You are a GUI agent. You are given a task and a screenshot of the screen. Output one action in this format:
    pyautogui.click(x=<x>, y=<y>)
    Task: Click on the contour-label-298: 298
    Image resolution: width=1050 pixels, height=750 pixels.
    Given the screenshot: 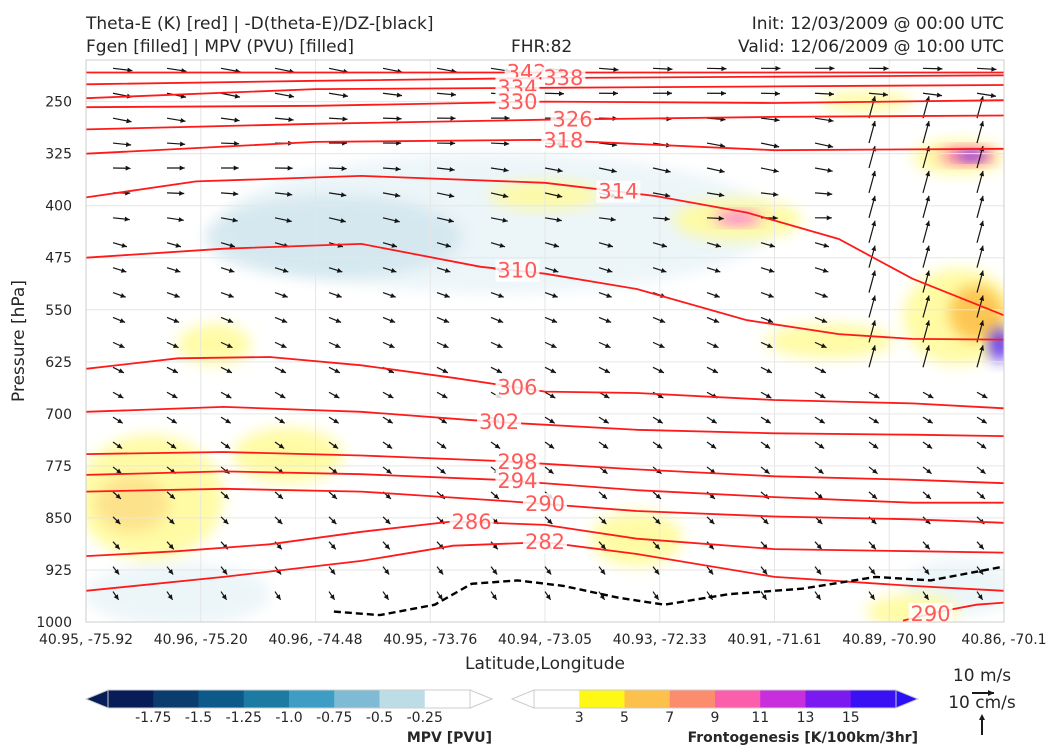 What is the action you would take?
    pyautogui.click(x=517, y=462)
    